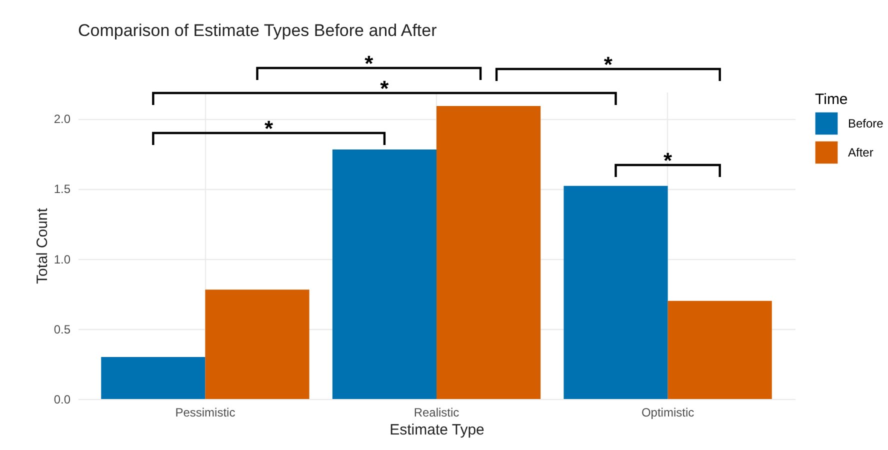 This screenshot has height=450, width=888. I want to click on legend-title: Time, so click(831, 99).